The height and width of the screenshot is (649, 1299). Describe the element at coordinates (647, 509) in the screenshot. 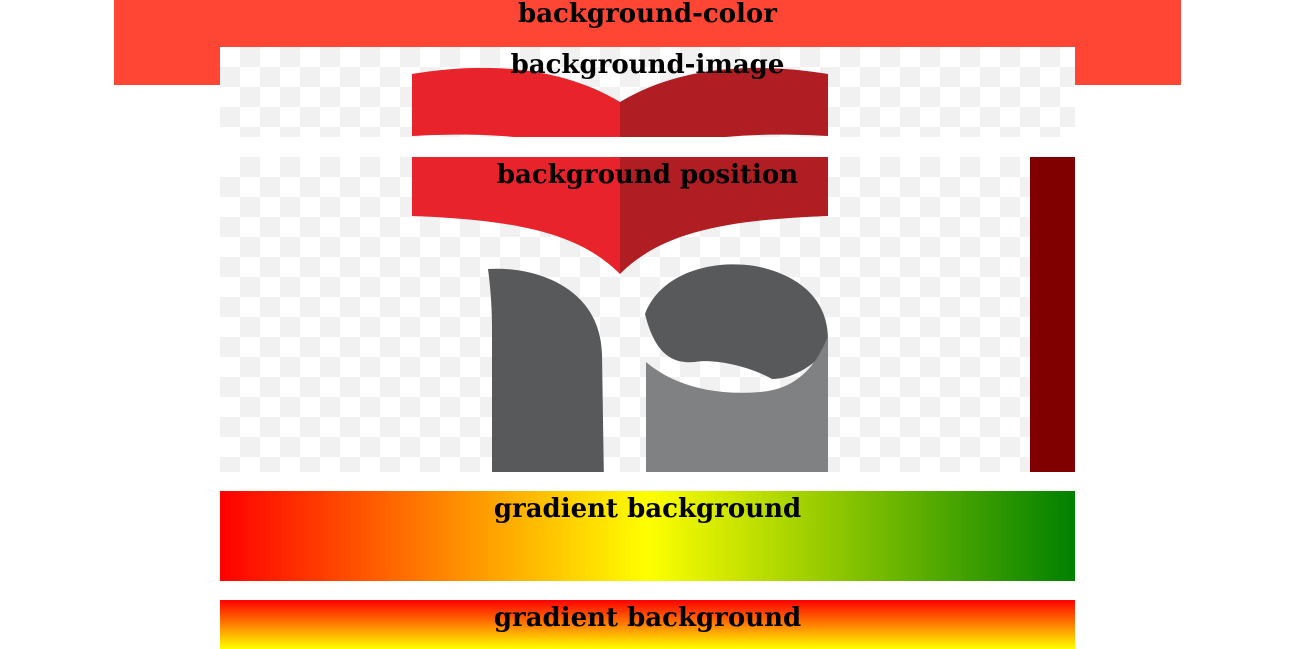

I see `gradient-horizontal-label: gradient background` at that location.